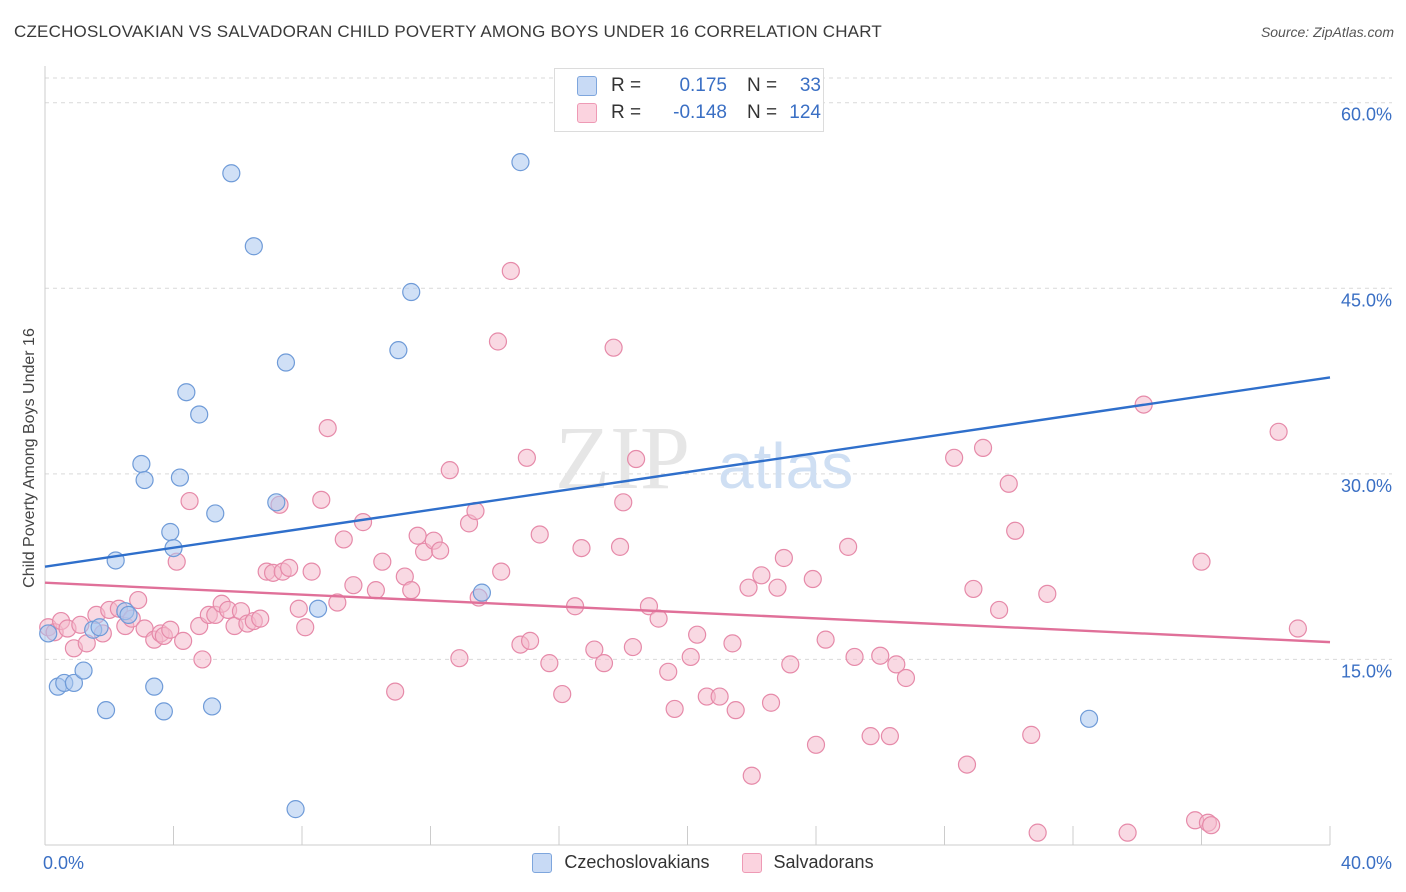  Describe the element at coordinates (1366, 486) in the screenshot. I see `y-tick-label: 30.0%` at that location.